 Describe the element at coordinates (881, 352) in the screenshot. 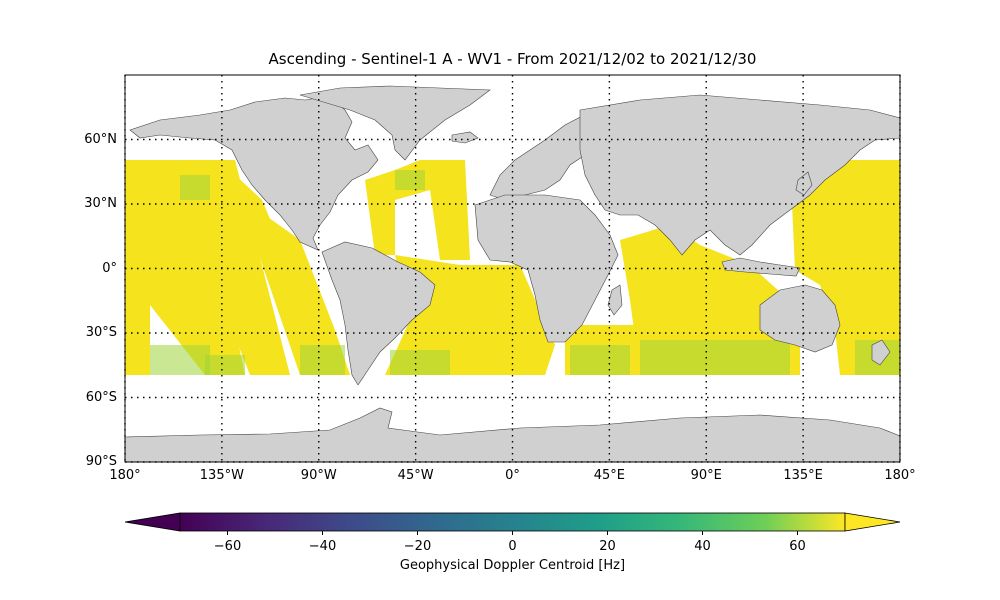

I see `new-zealand` at that location.